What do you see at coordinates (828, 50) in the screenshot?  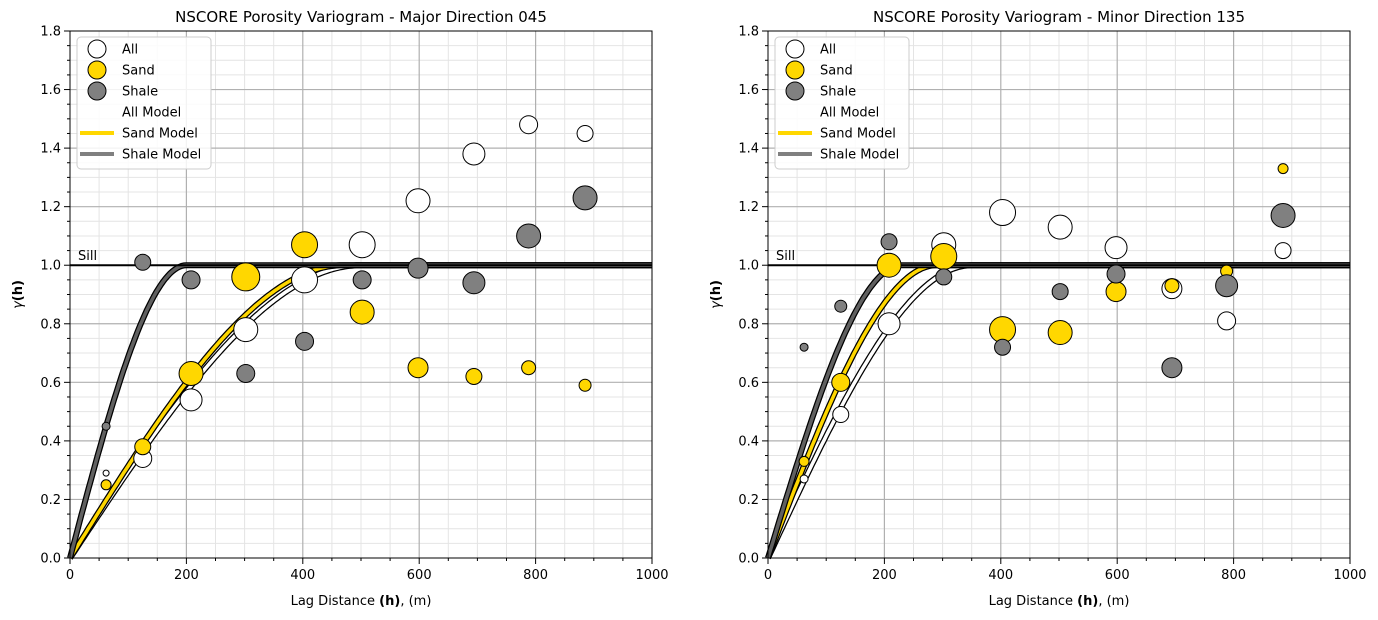 I see `legend-label: All` at bounding box center [828, 50].